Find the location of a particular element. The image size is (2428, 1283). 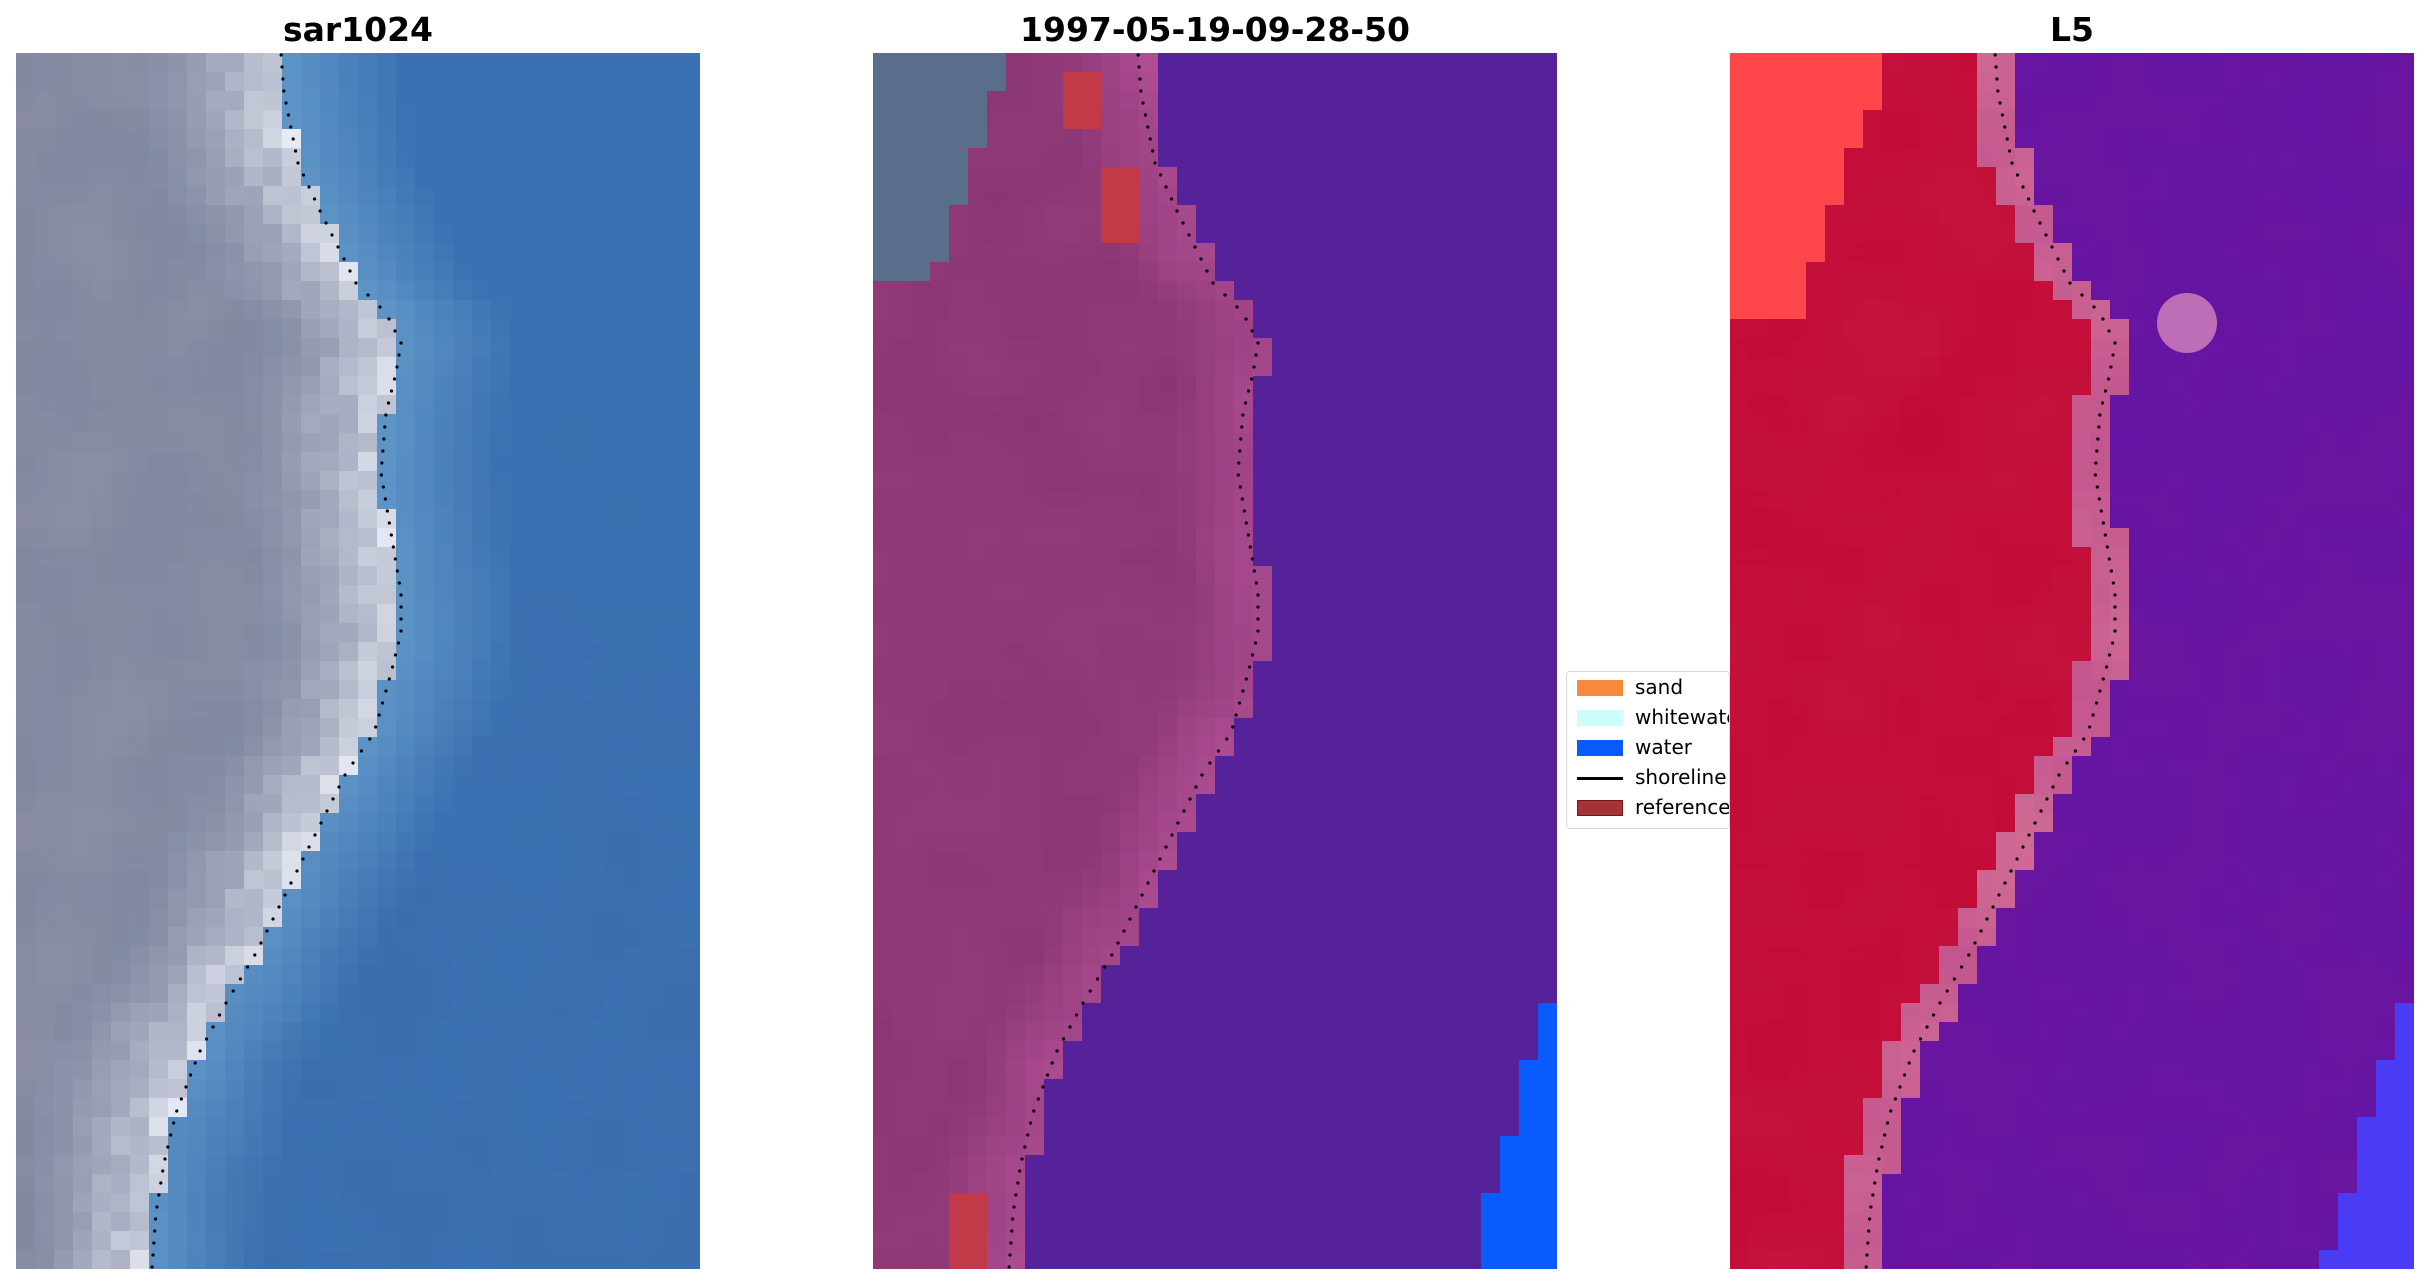

legend-label-whitewater: whitewater is located at coordinates (1682, 717).